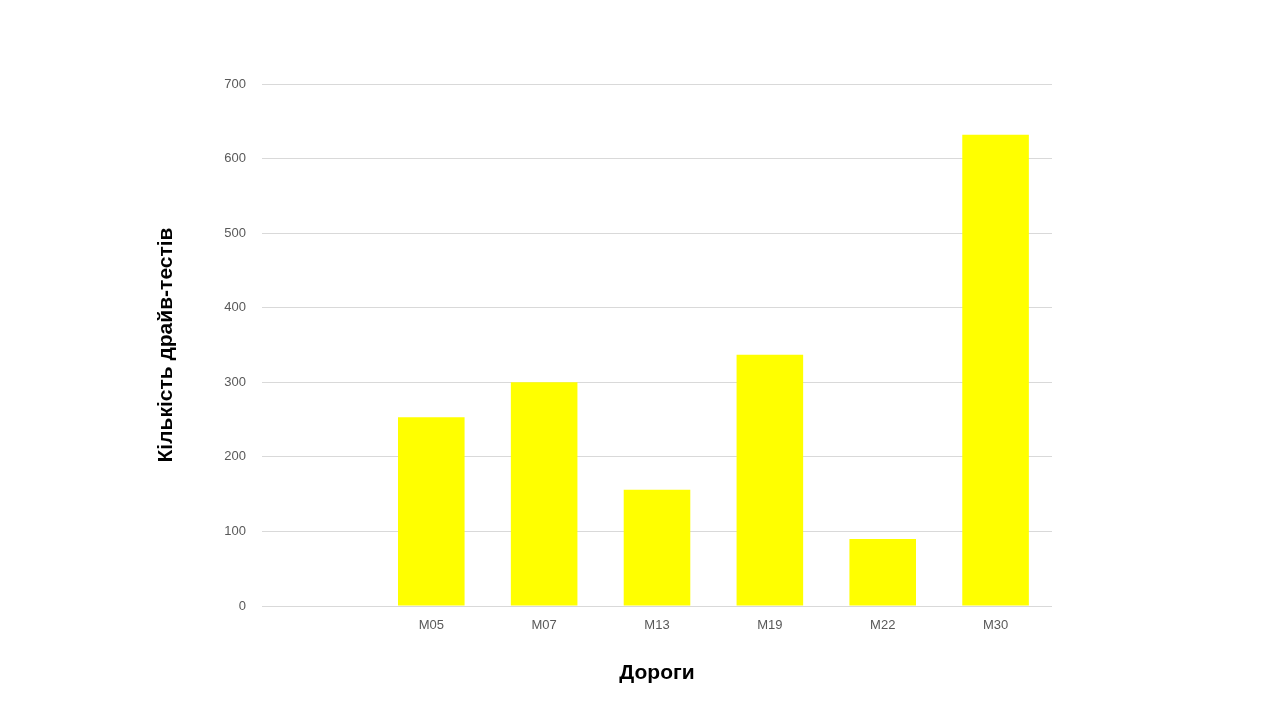 The image size is (1280, 720). I want to click on x-tick-label: M05, so click(431, 625).